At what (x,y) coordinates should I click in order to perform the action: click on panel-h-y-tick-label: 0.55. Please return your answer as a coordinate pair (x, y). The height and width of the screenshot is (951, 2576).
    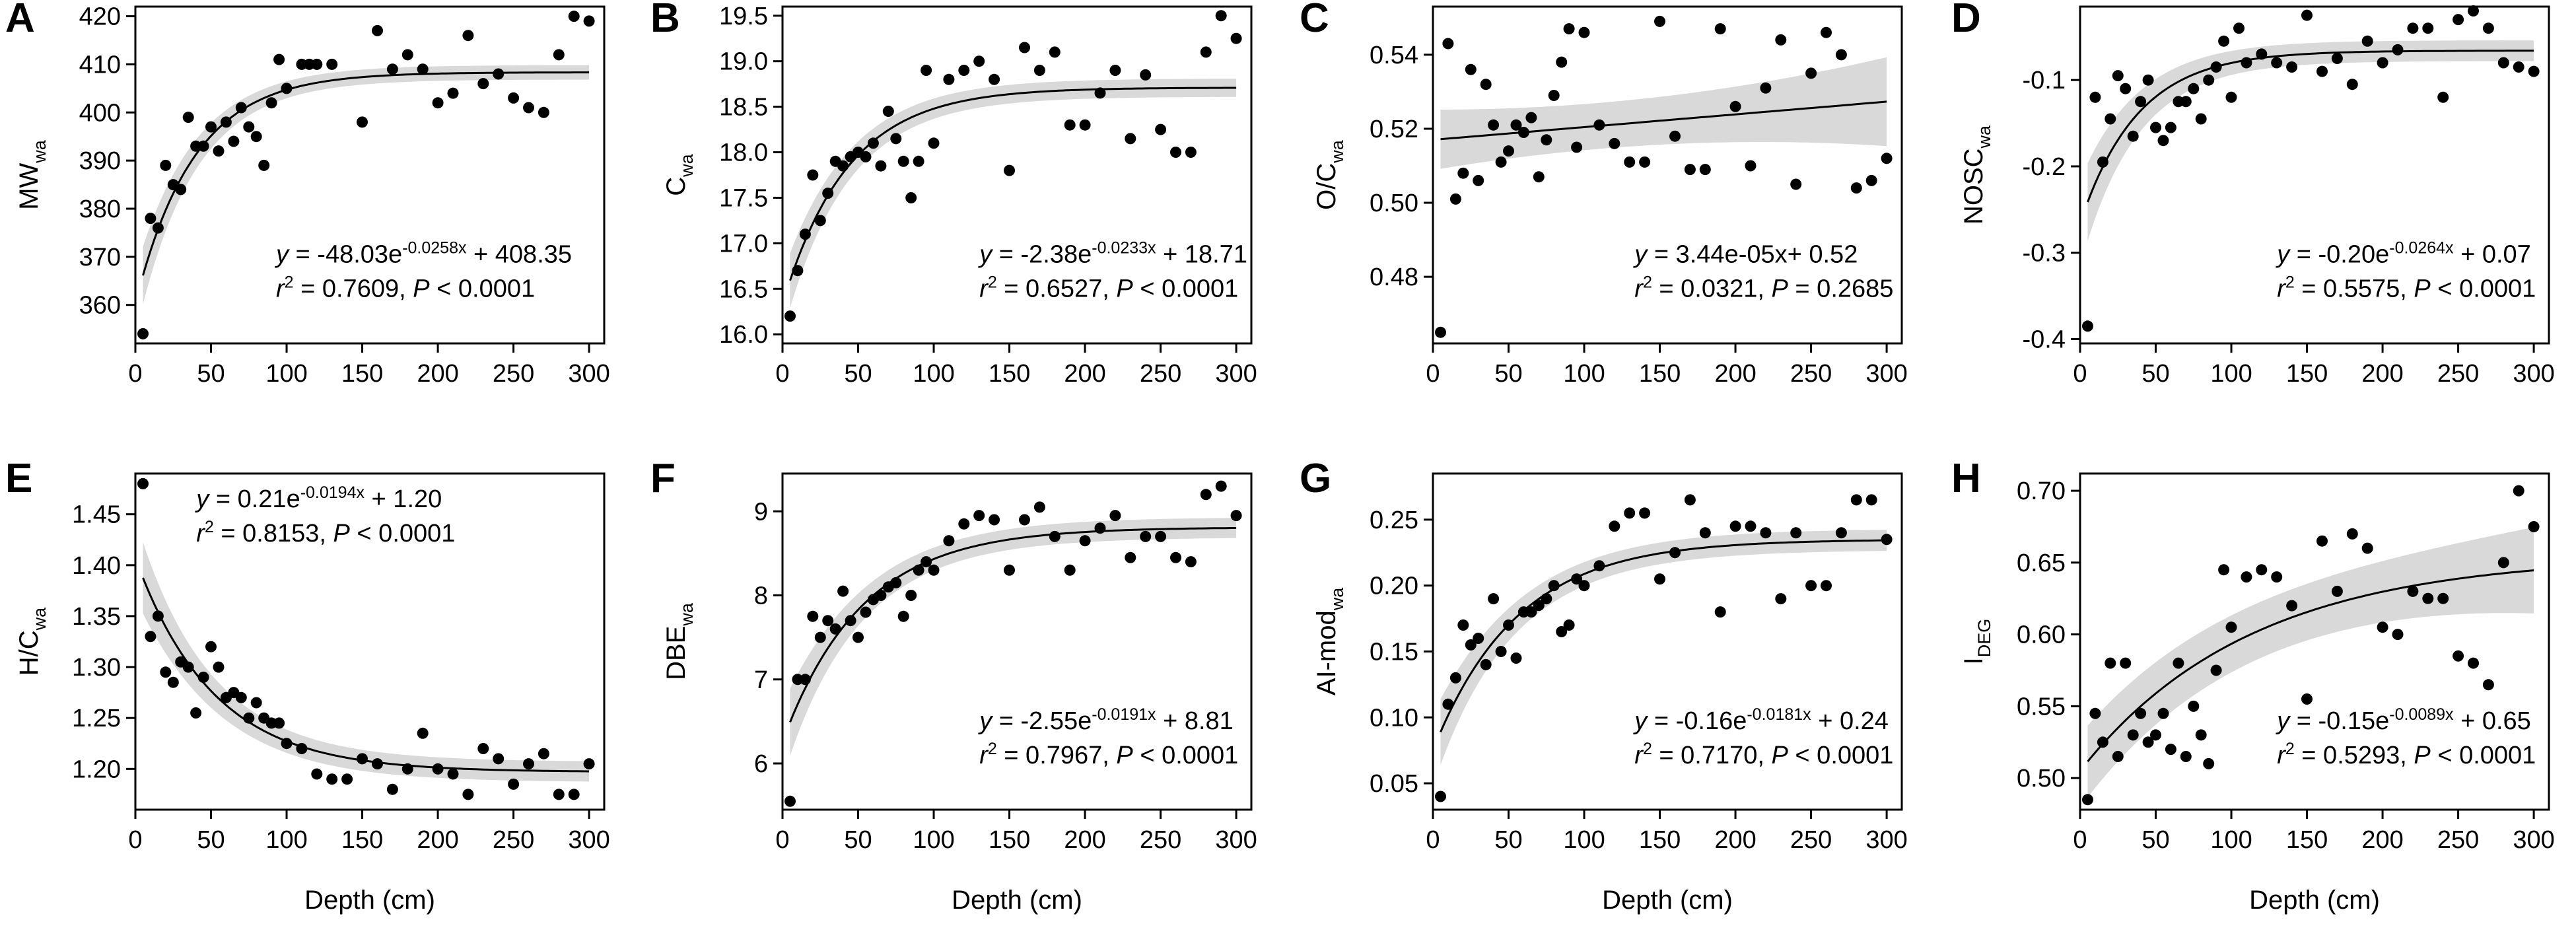
    Looking at the image, I should click on (2042, 707).